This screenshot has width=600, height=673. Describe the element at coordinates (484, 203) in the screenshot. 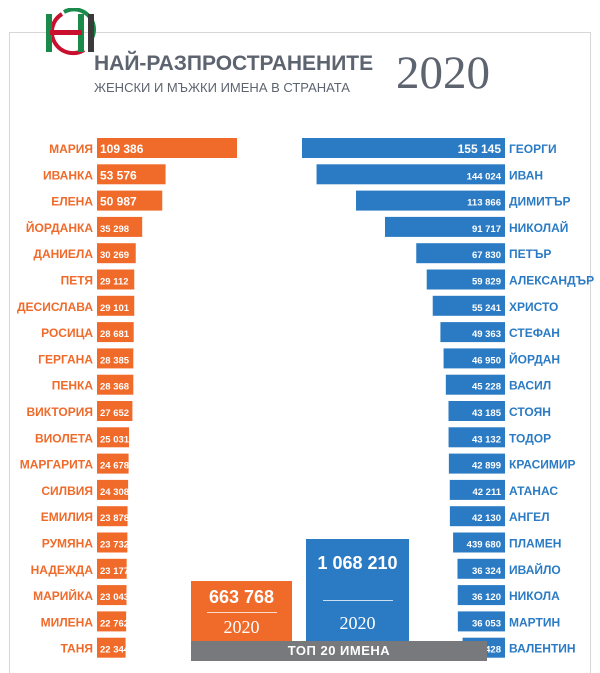

I see `male-value-label: 113 866` at that location.